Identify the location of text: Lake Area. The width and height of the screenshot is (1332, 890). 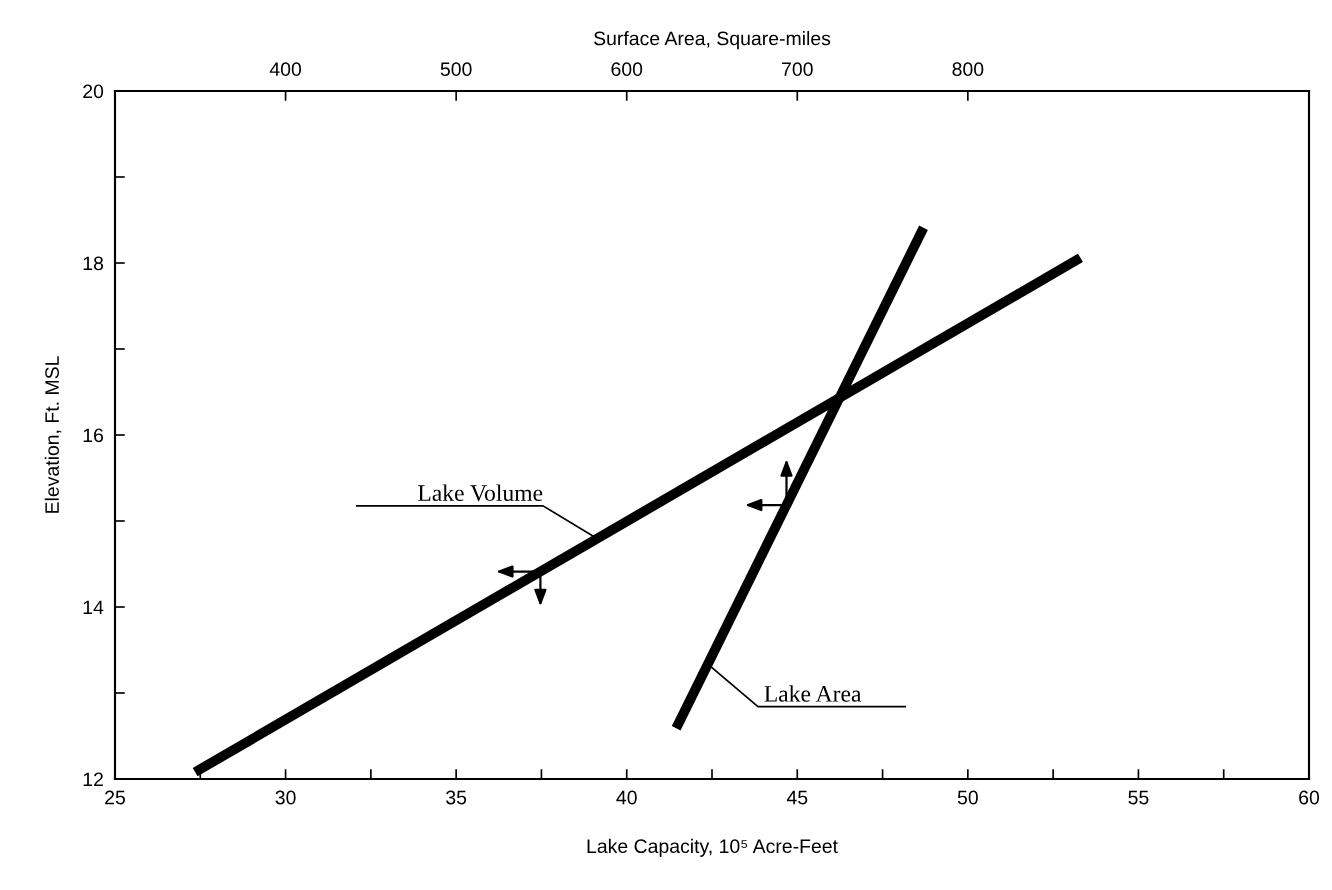
(813, 693).